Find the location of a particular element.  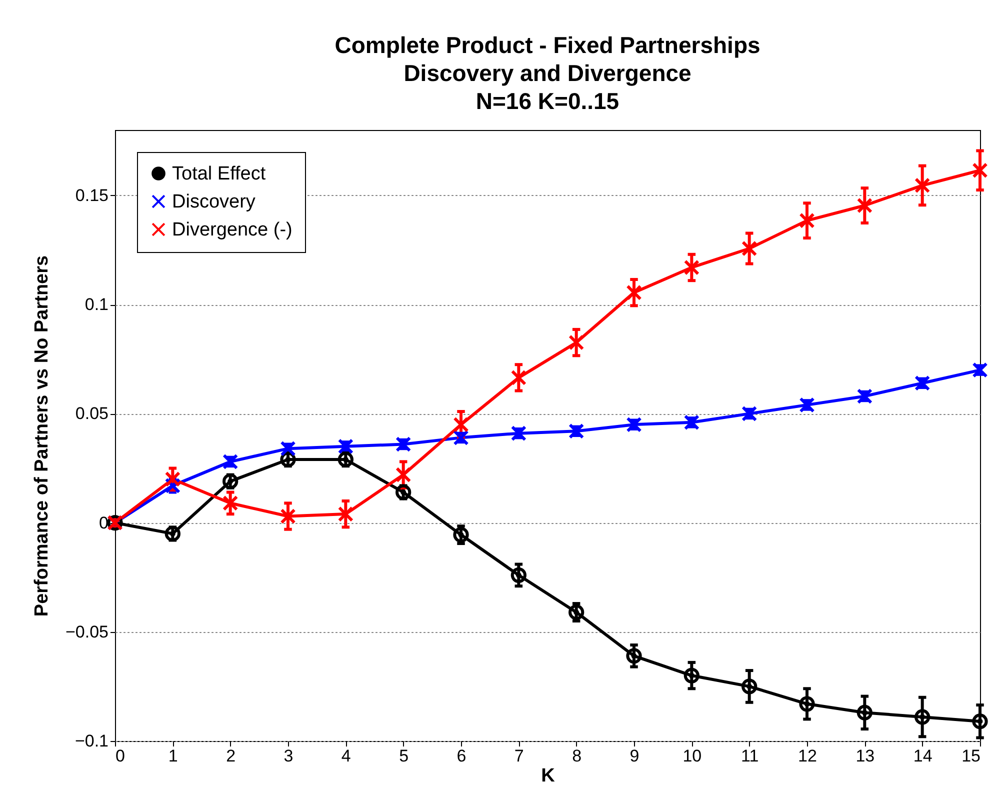

y-axis-title: Performance of Partners vs No Partners is located at coordinates (41, 436).